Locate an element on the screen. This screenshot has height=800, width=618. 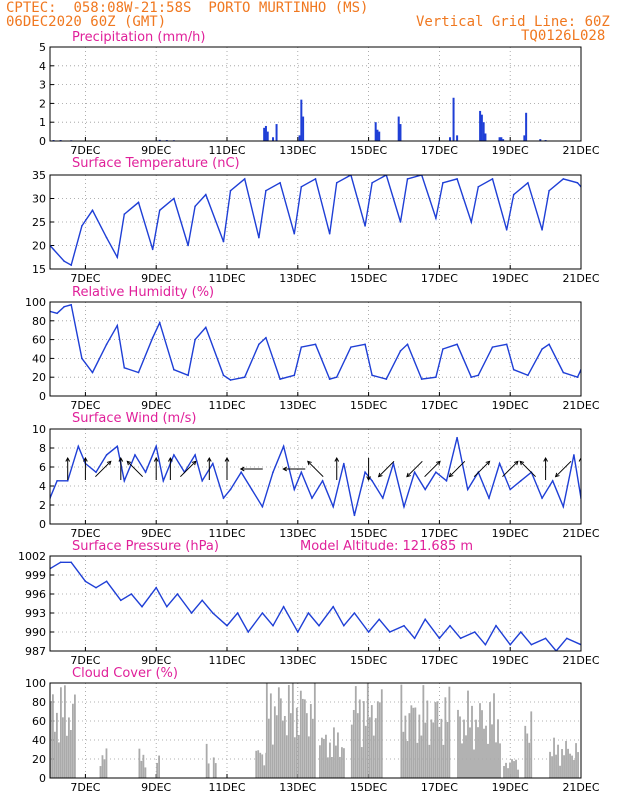
header-grid-note: Vertical Grid Line: 60Z is located at coordinates (513, 22).